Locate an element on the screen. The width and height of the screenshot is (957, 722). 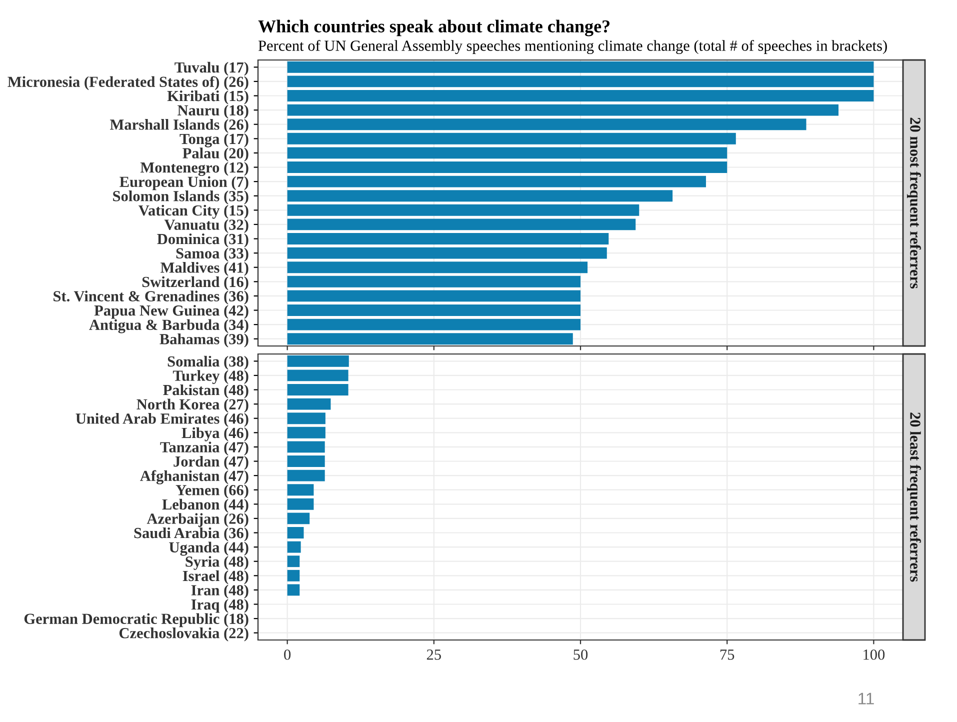
chart-subtitle: Percent of UN General Assembly speeches mentioning climate change (total # of speeches in brackets) is located at coordinates (572, 47).